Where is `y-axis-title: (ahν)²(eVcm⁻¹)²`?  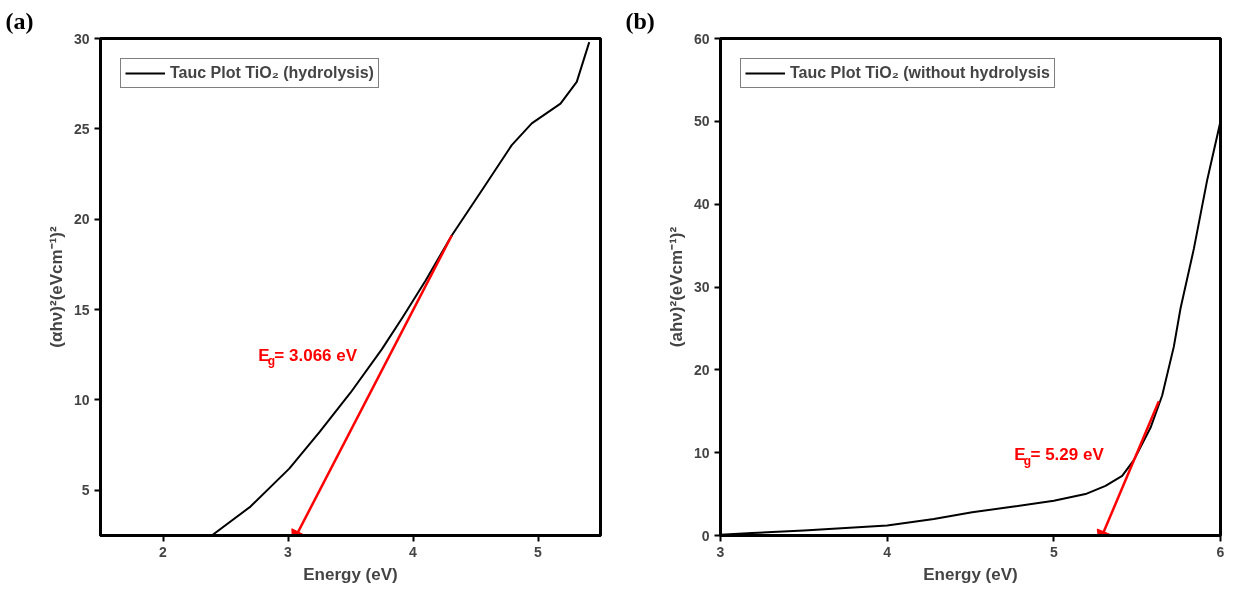
y-axis-title: (ahν)²(eVcm⁻¹)² is located at coordinates (676, 287).